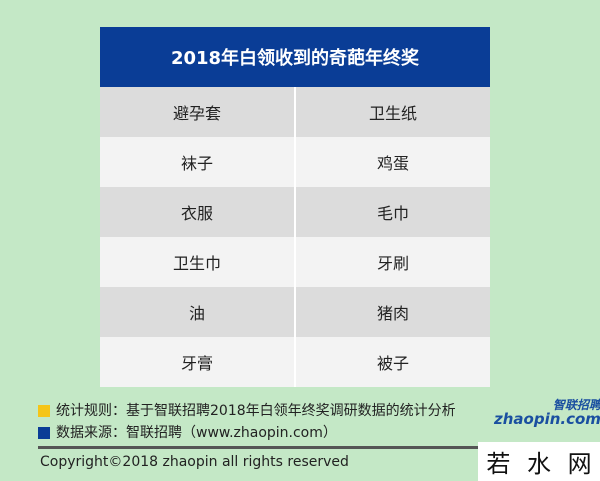  I want to click on table-row: 油 猪肉, so click(295, 312).